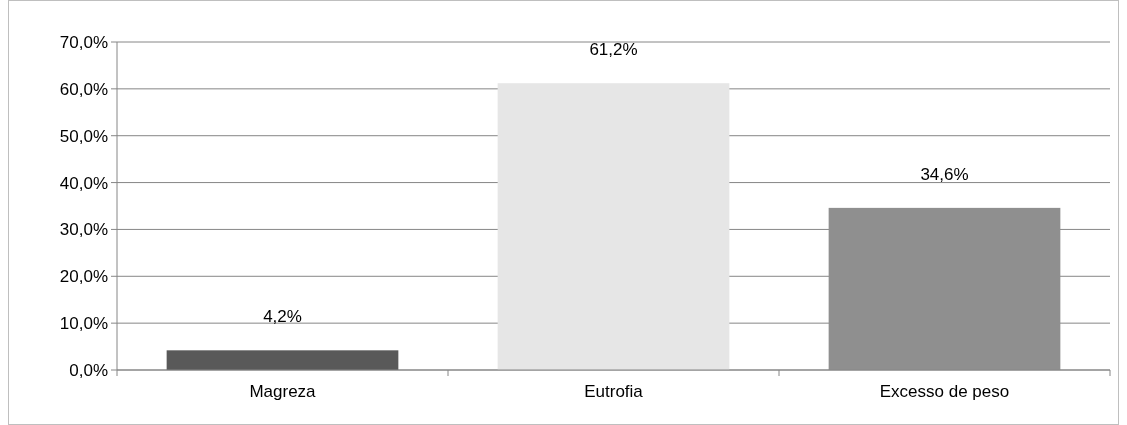  Describe the element at coordinates (83, 136) in the screenshot. I see `y-tick-label: 50,0%` at that location.